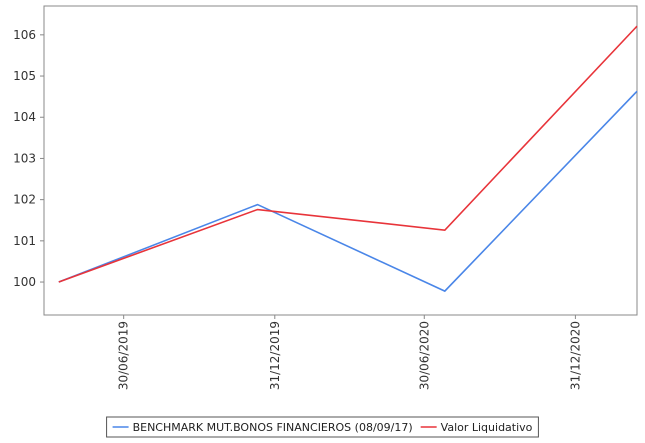 This screenshot has height=443, width=645. I want to click on y-tick-label: 100, so click(24, 282).